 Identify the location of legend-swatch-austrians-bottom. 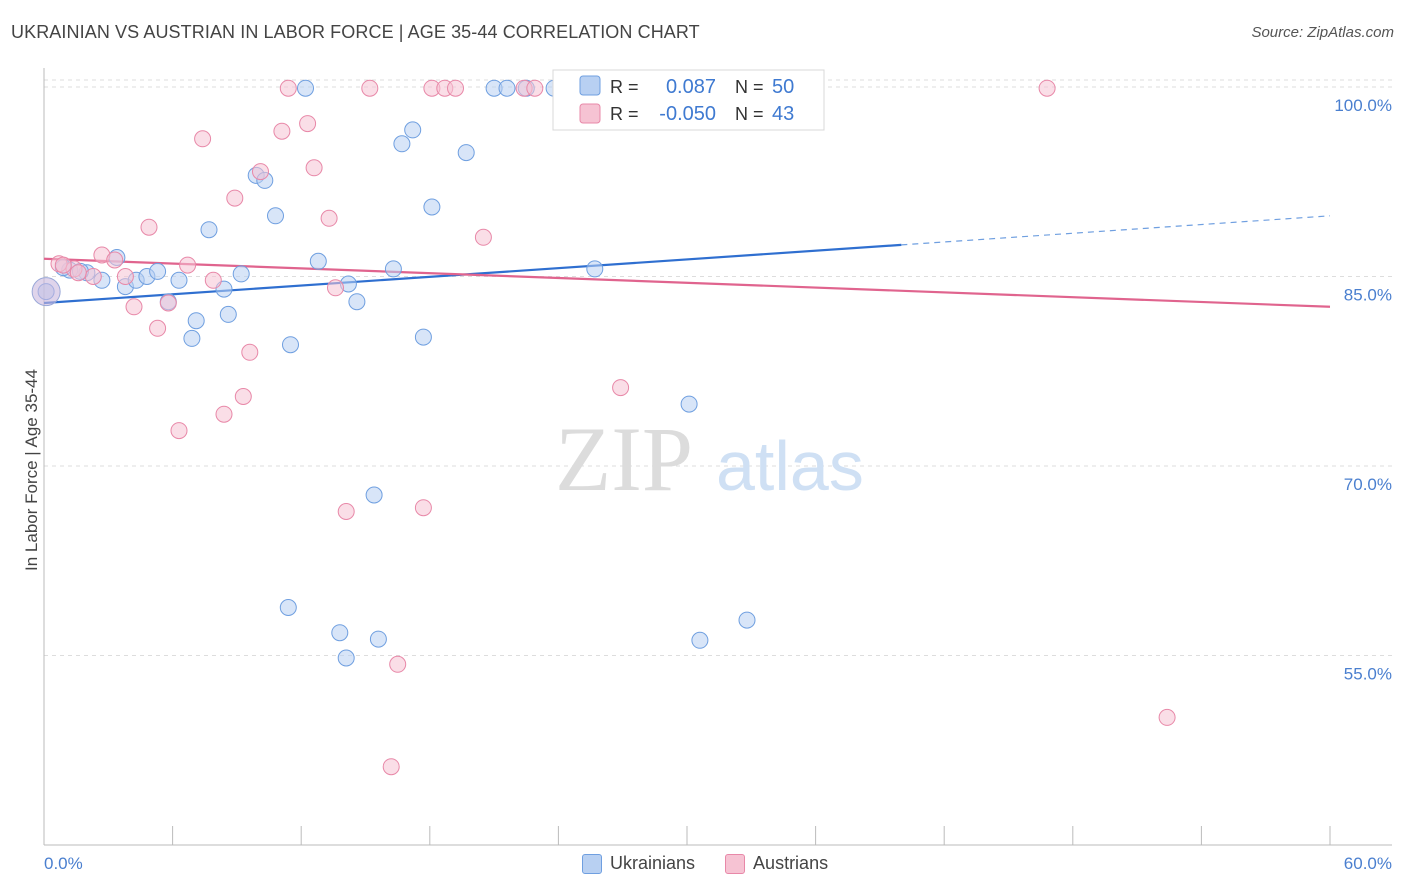
(735, 863).